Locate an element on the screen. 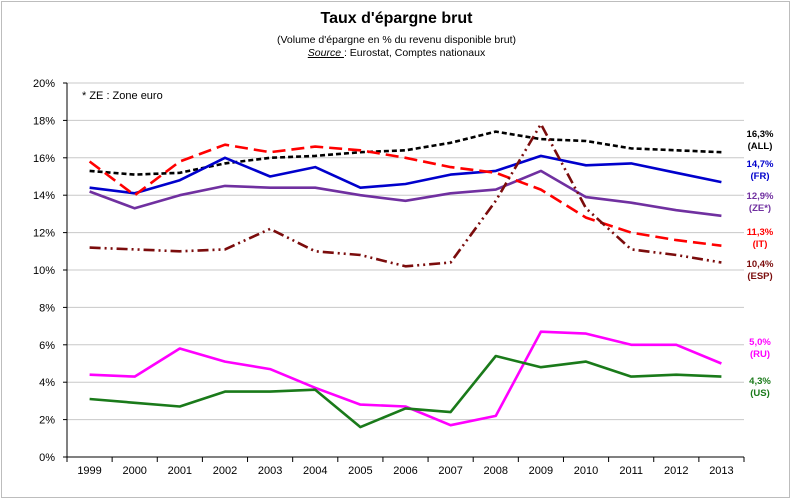 This screenshot has width=793, height=501. series-end-value: 16,3% is located at coordinates (760, 134).